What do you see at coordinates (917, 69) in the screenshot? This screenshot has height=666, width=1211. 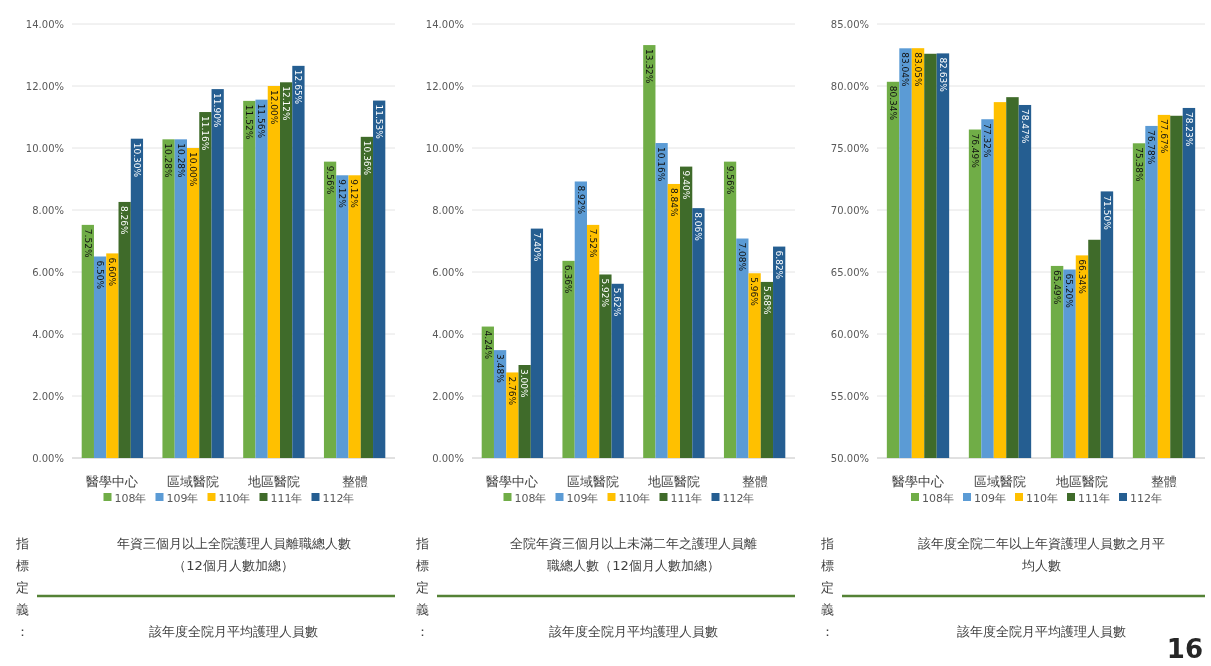 I see `data-label: 83.05%` at bounding box center [917, 69].